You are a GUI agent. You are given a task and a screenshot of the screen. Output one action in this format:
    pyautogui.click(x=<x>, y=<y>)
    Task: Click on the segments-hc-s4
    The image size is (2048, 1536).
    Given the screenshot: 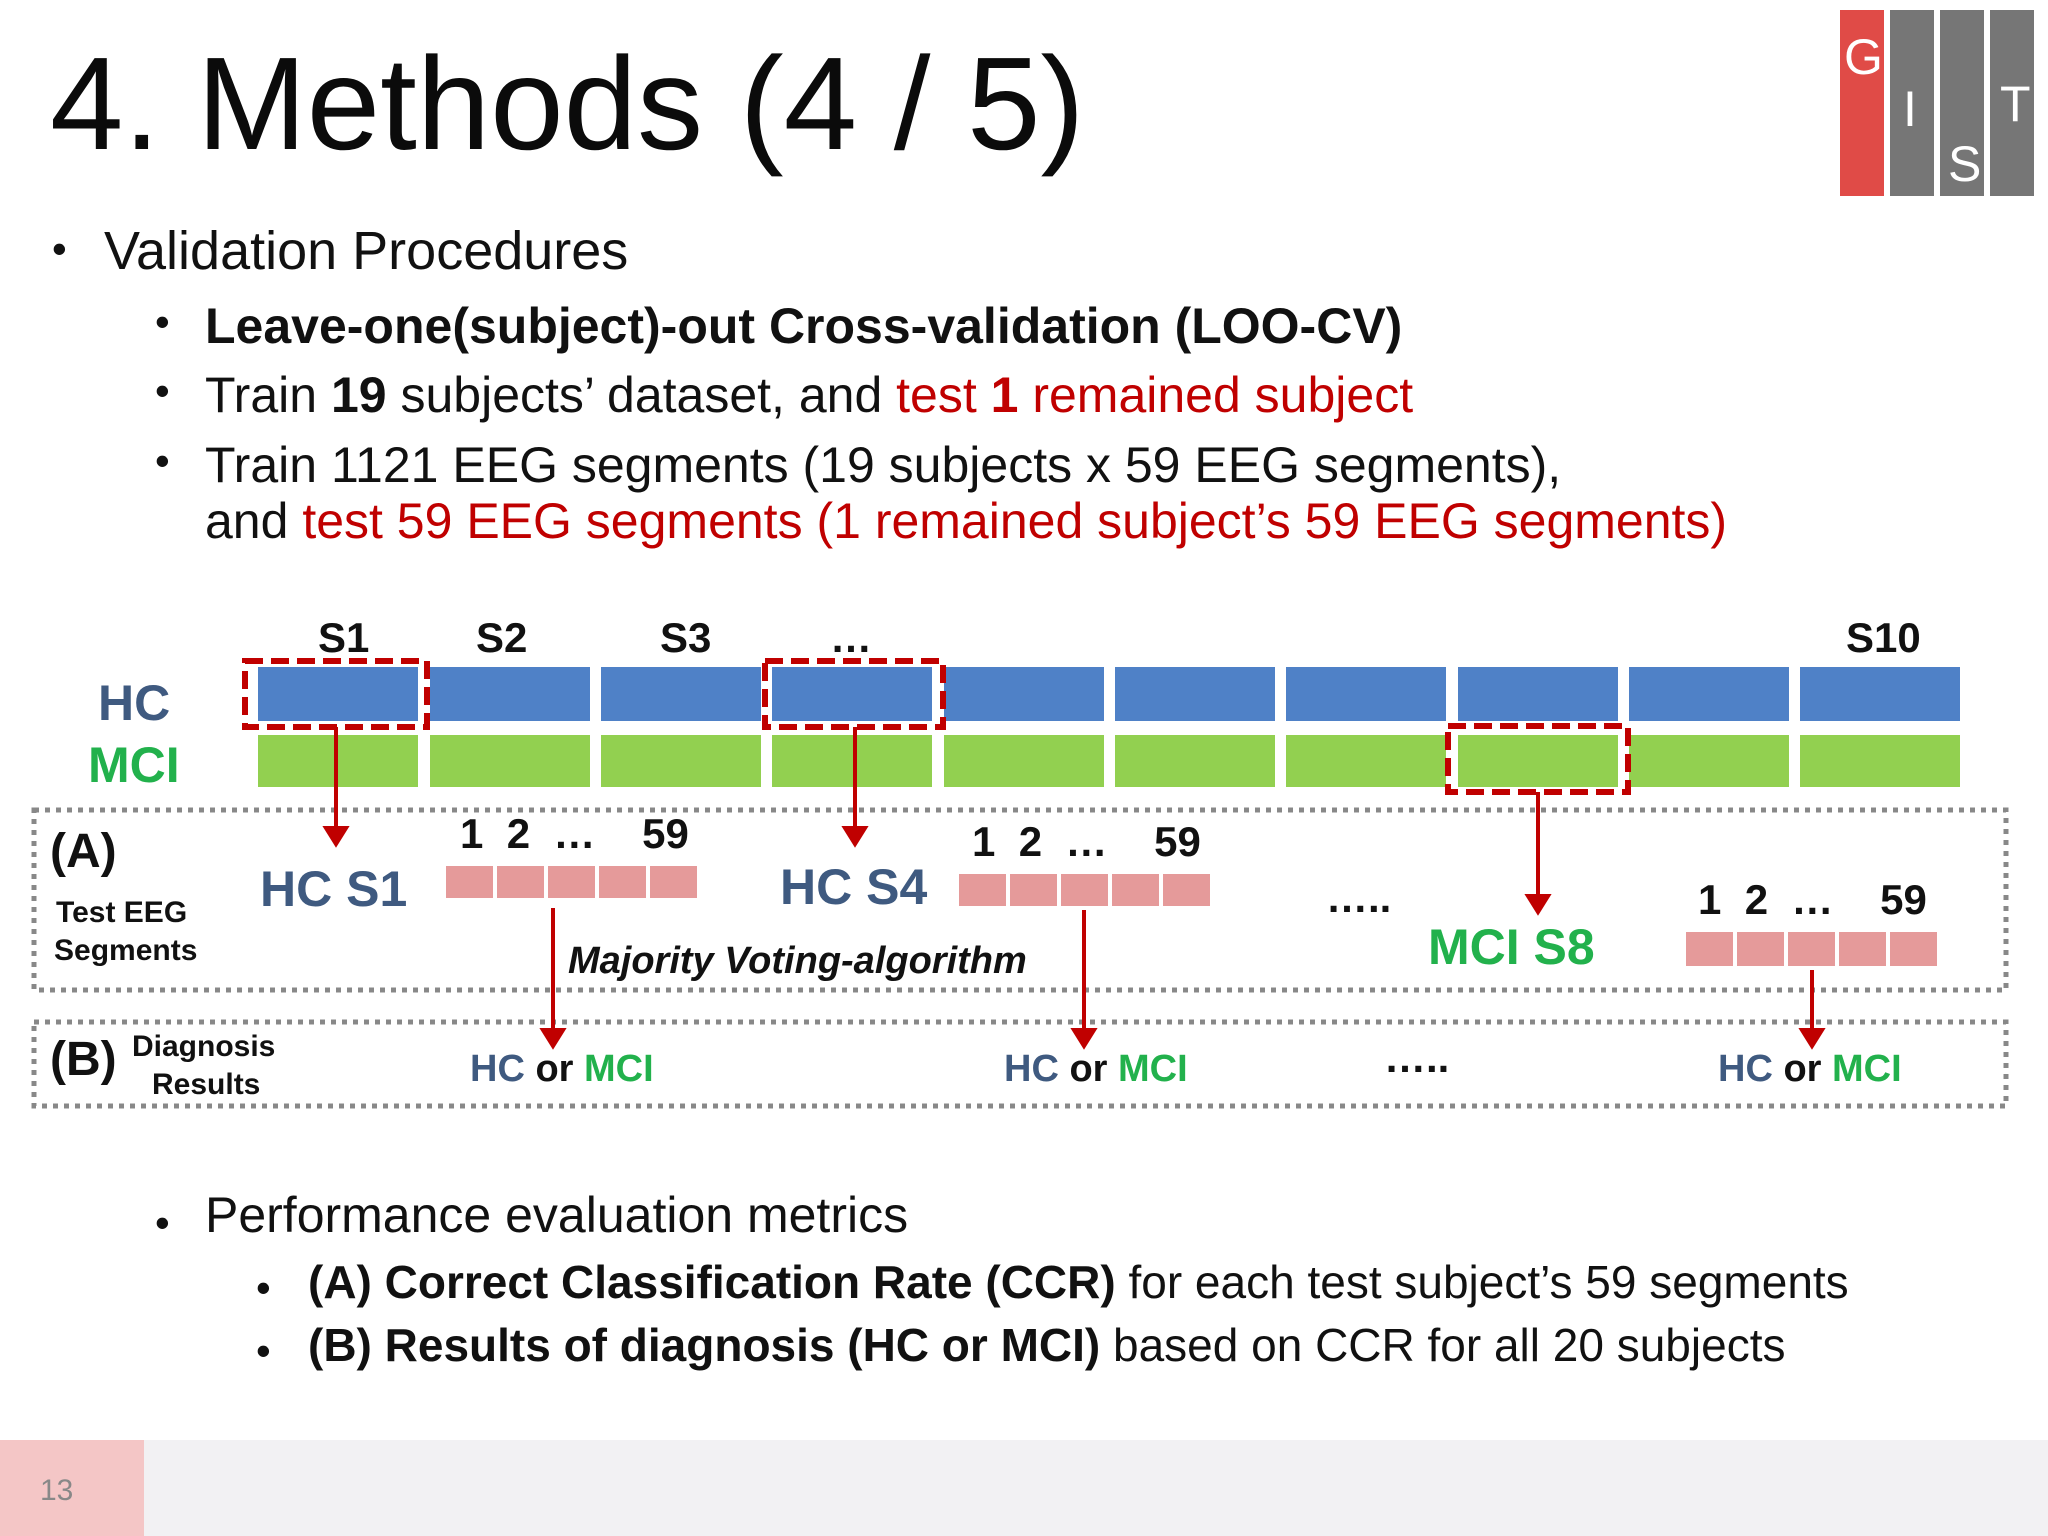 What is the action you would take?
    pyautogui.click(x=1084, y=890)
    